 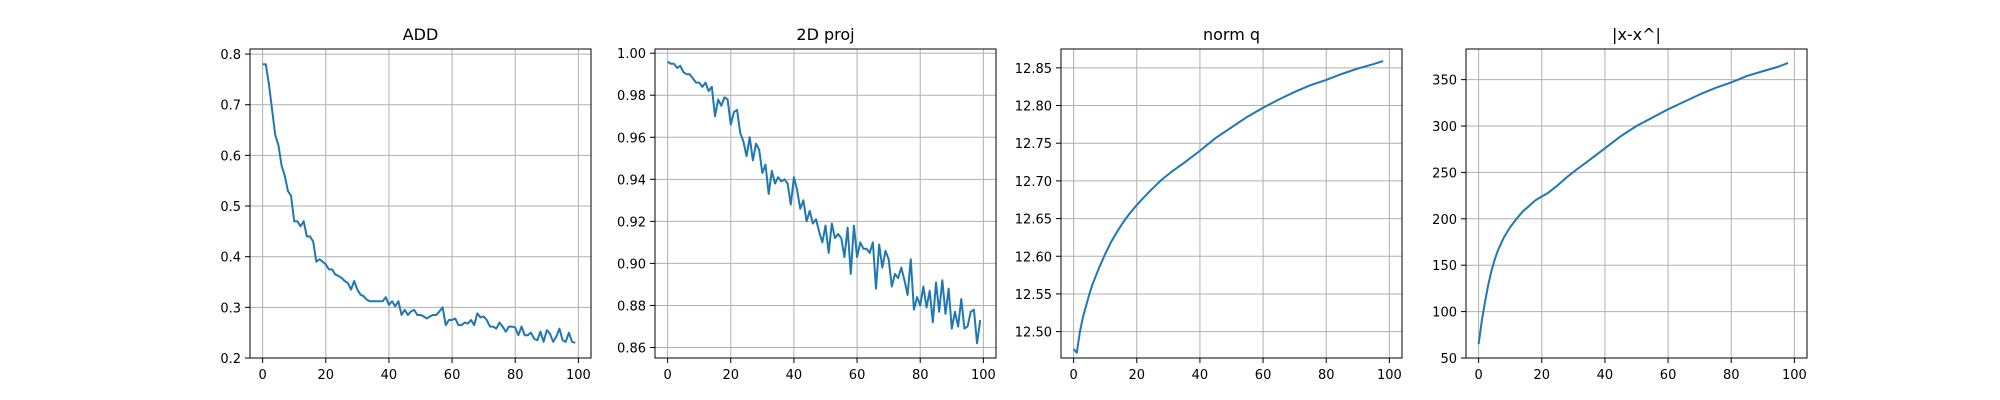 What do you see at coordinates (631, 348) in the screenshot?
I see `y-tick-label: 0.86` at bounding box center [631, 348].